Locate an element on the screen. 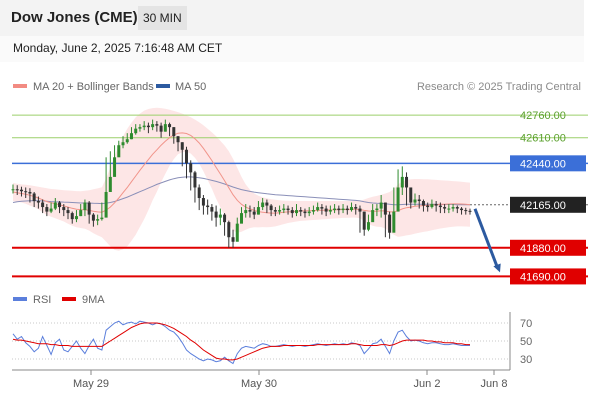  credit-label: Research © 2025 Trading Central is located at coordinates (499, 87).